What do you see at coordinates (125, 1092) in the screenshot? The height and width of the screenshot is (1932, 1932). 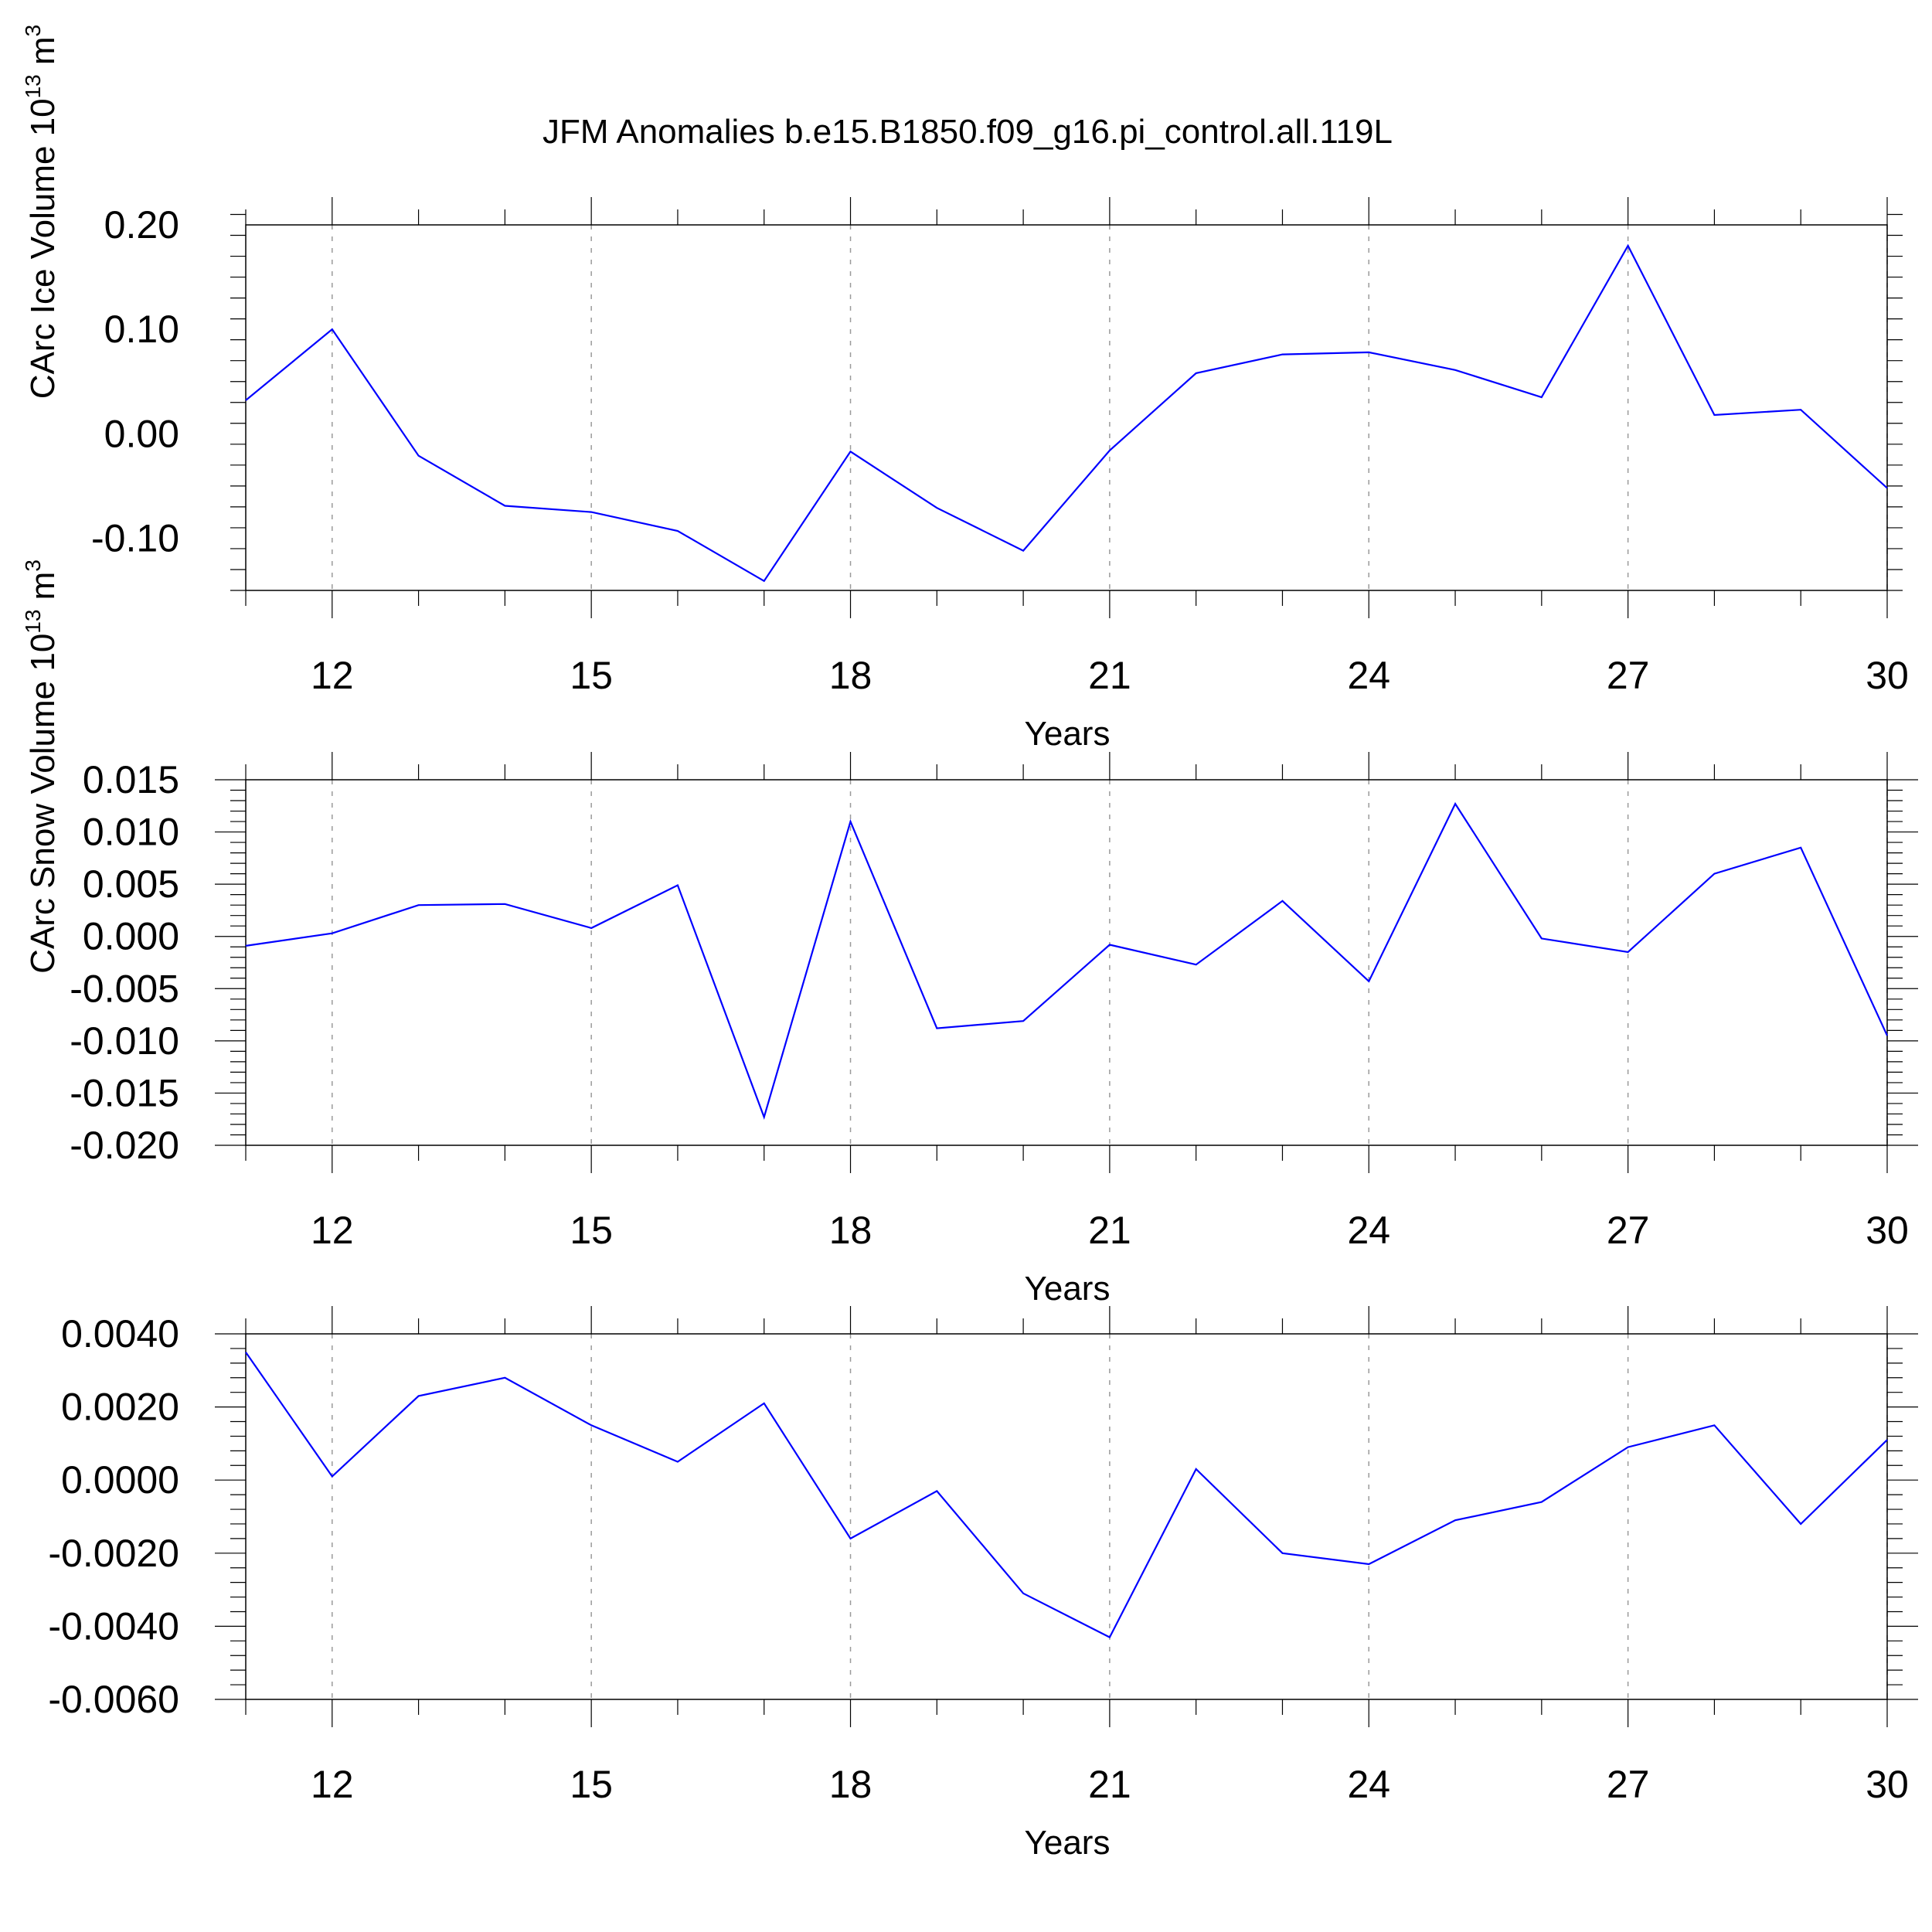 I see `y-tick-label: -0.015` at bounding box center [125, 1092].